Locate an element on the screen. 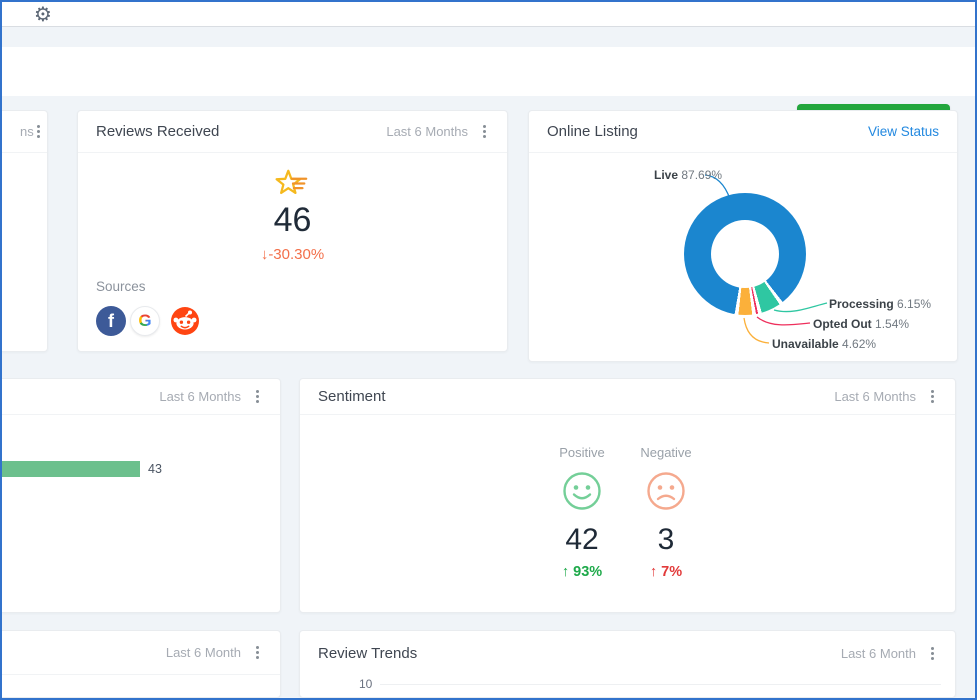 Image resolution: width=977 pixels, height=700 pixels. card-title: Reviews Received is located at coordinates (158, 131).